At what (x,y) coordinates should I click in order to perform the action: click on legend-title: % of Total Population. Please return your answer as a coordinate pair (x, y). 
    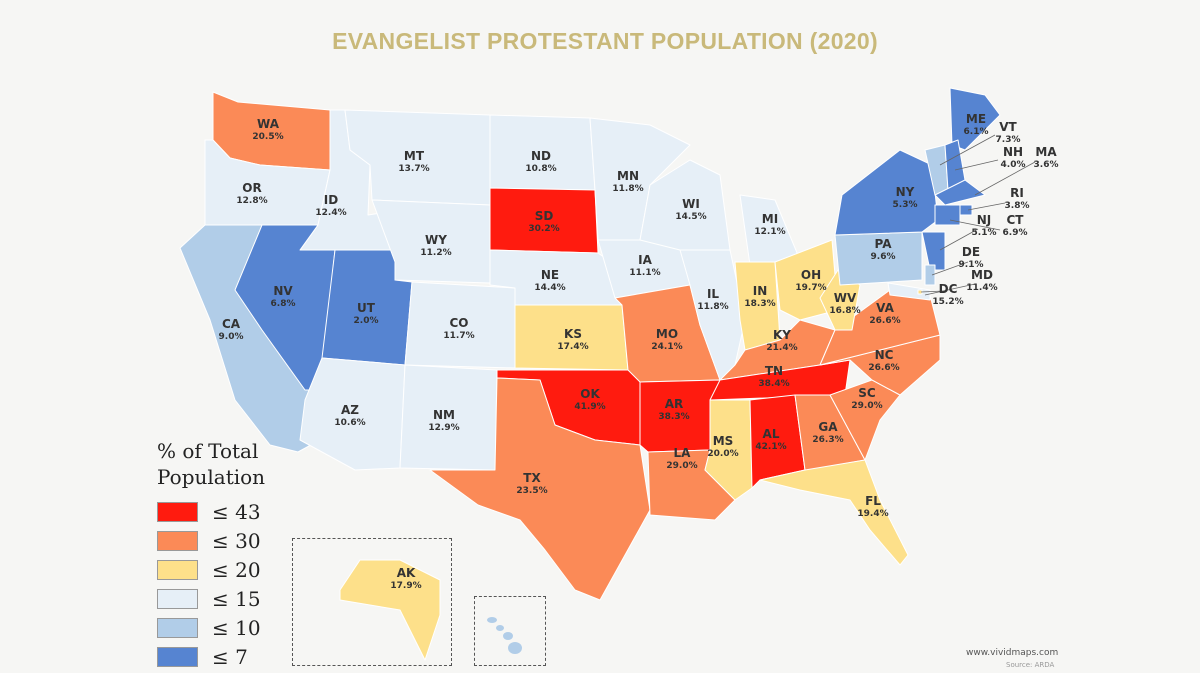
    Looking at the image, I should click on (222, 464).